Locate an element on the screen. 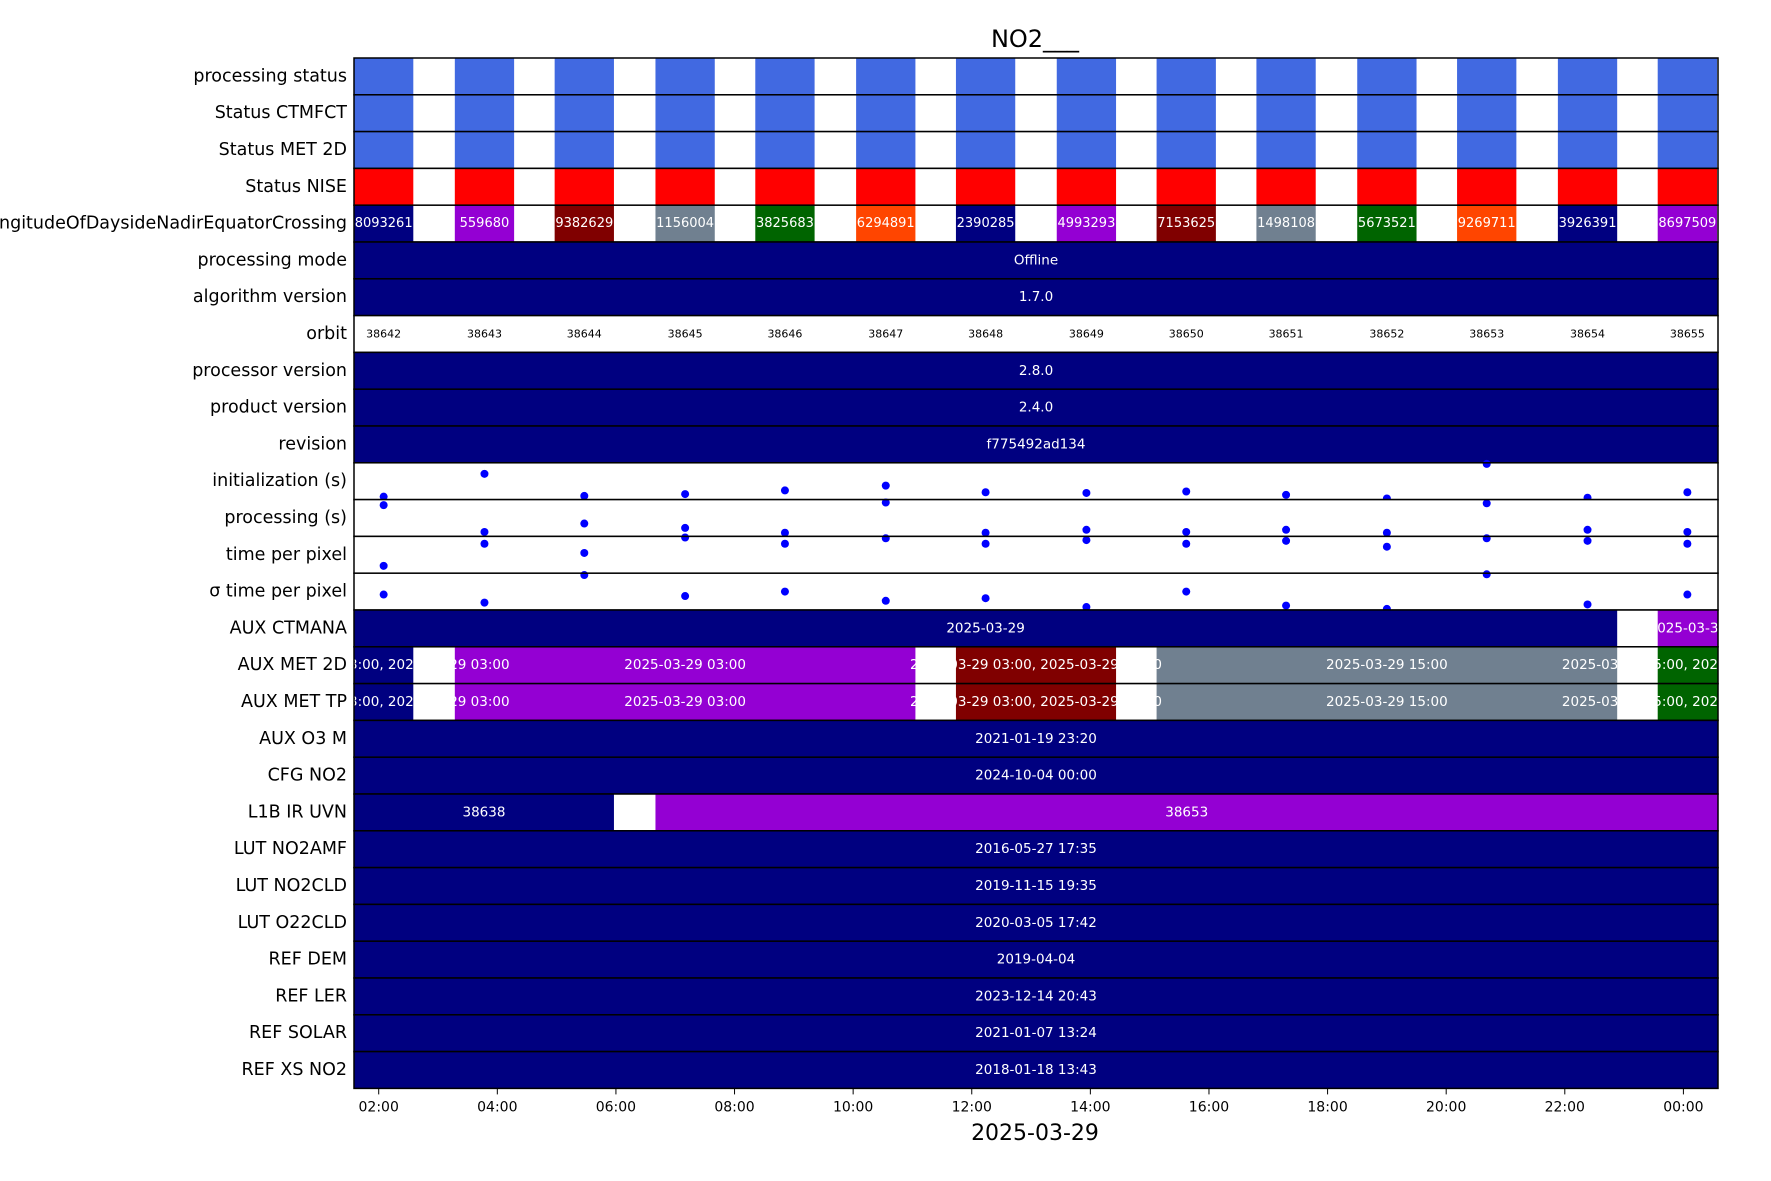  x-tick-label-3: 06:00 is located at coordinates (616, 1107).